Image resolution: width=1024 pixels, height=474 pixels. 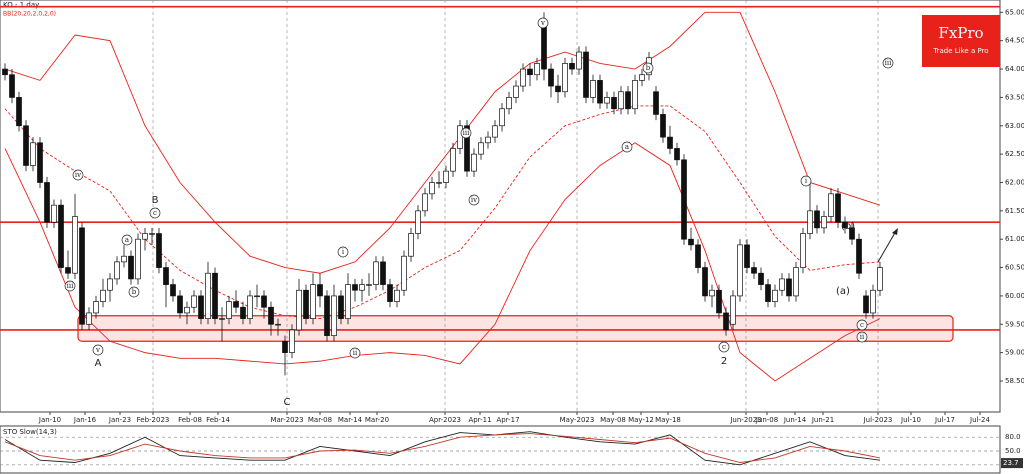 I want to click on wave-label: i, so click(x=343, y=252).